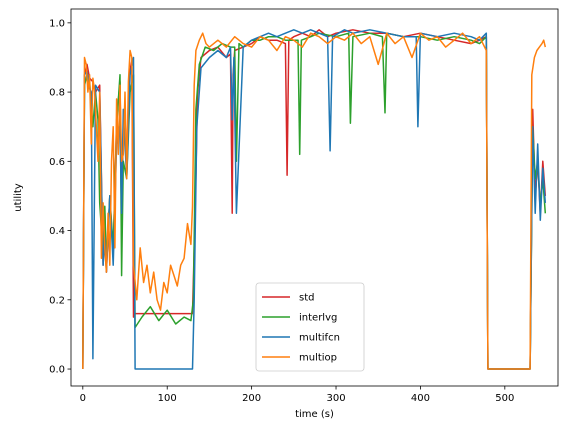 This screenshot has height=432, width=567. I want to click on x-axis-label: time (s), so click(314, 414).